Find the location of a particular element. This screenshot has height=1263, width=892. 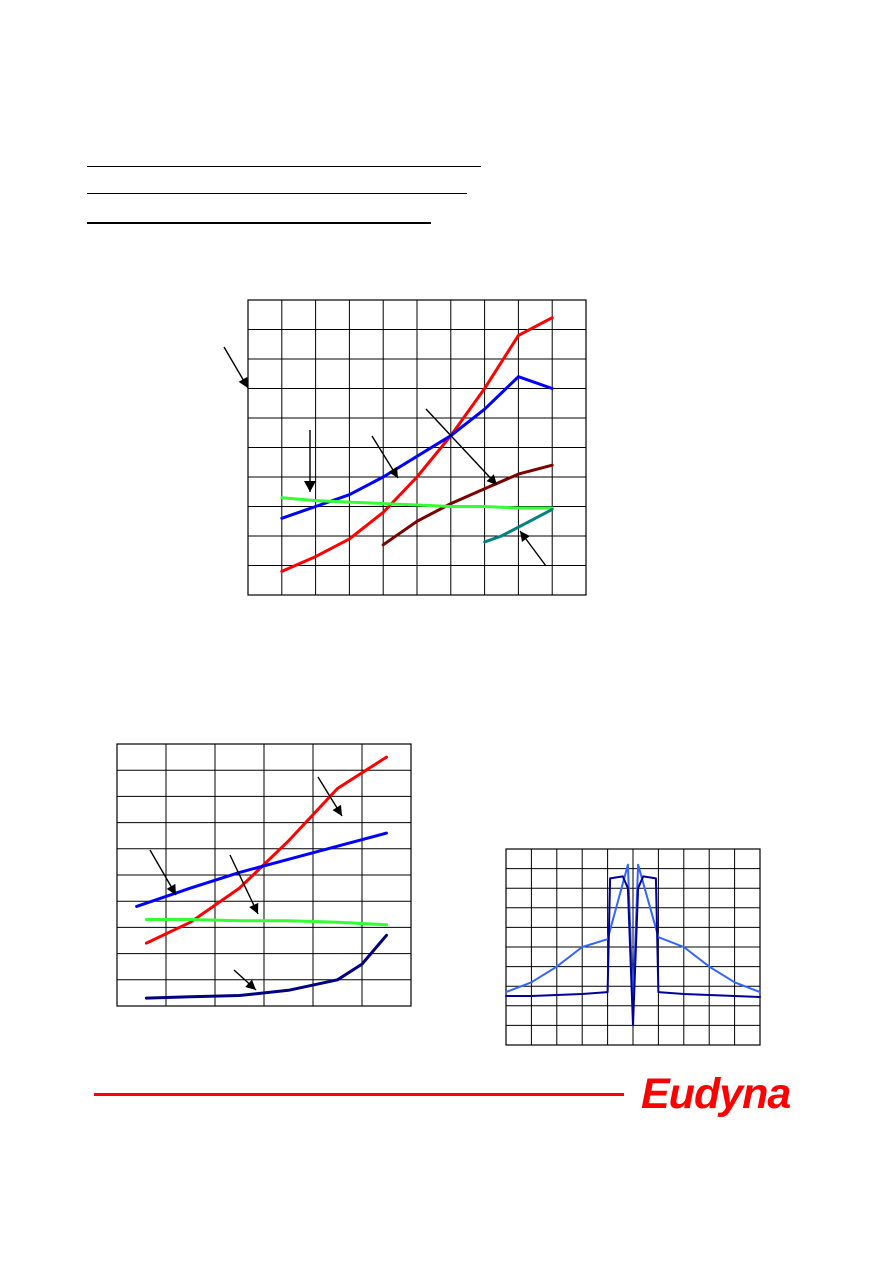

header-rule-bottom is located at coordinates (259, 223).